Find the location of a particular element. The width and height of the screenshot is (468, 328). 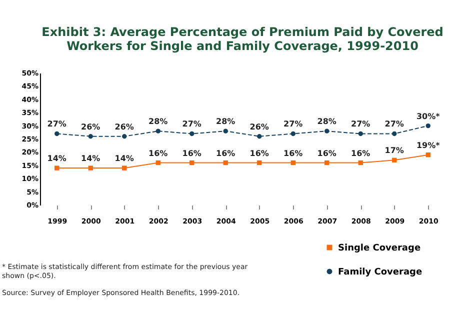

data-label: 17% is located at coordinates (394, 151).